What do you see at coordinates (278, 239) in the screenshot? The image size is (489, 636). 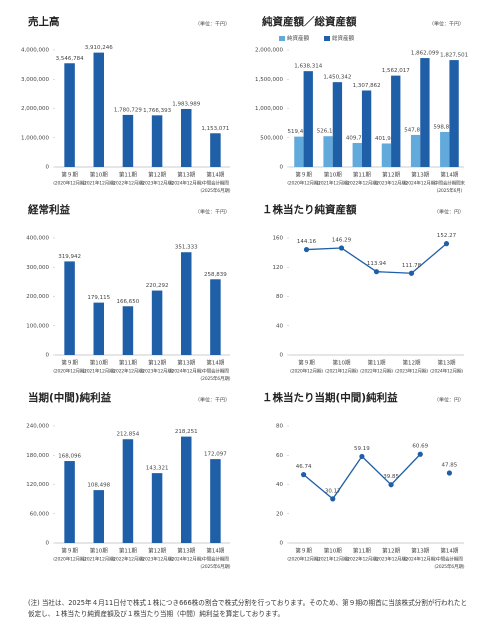 I see `y-tick-label: 160` at bounding box center [278, 239].